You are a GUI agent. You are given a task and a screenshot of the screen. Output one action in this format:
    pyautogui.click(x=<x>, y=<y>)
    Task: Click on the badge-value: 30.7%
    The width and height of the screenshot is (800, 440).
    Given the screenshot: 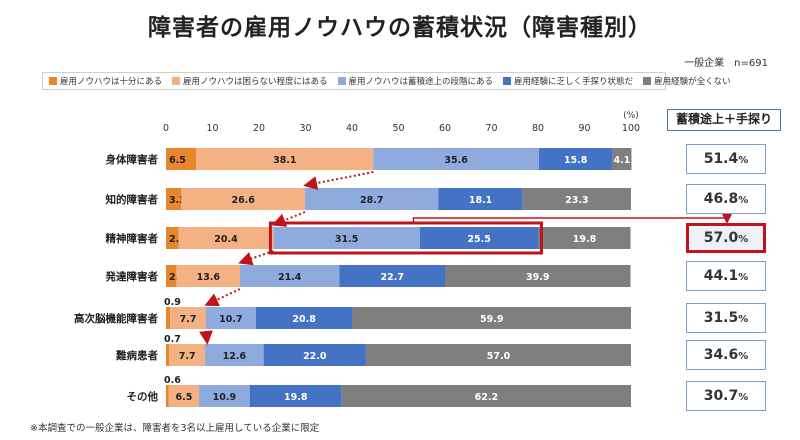 What is the action you would take?
    pyautogui.click(x=726, y=396)
    